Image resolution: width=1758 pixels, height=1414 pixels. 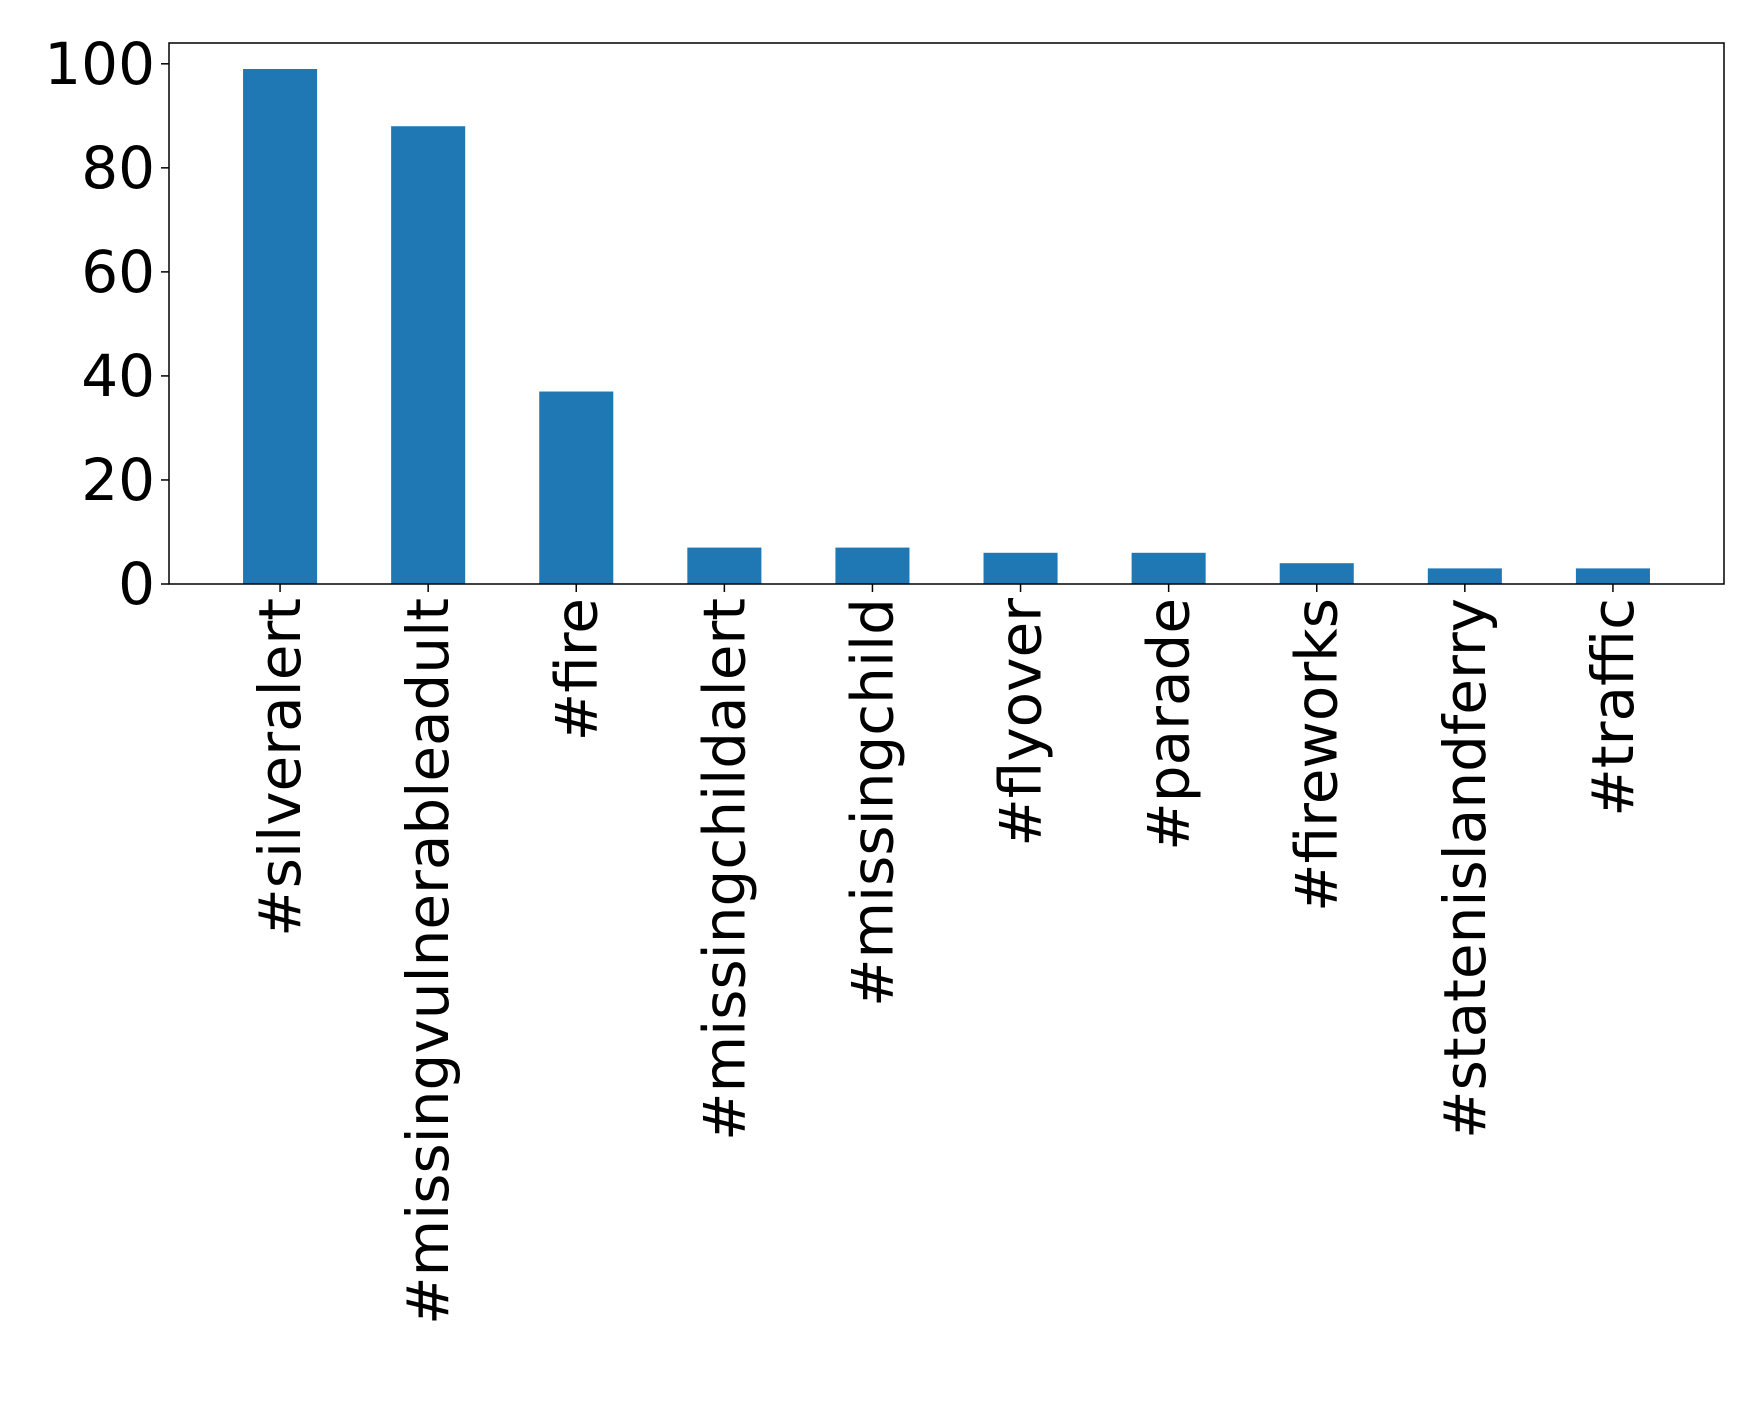 What do you see at coordinates (1169, 724) in the screenshot?
I see `x-tick-label: #parade` at bounding box center [1169, 724].